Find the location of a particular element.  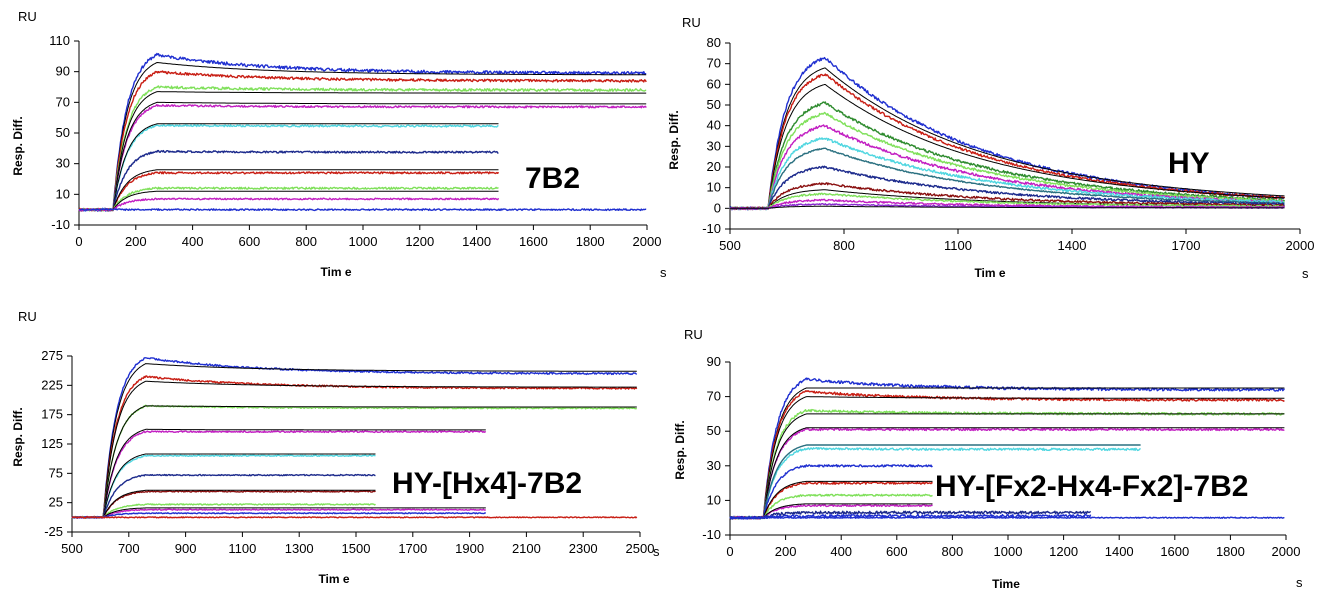

y-tick-label: 60 is located at coordinates (714, 83).